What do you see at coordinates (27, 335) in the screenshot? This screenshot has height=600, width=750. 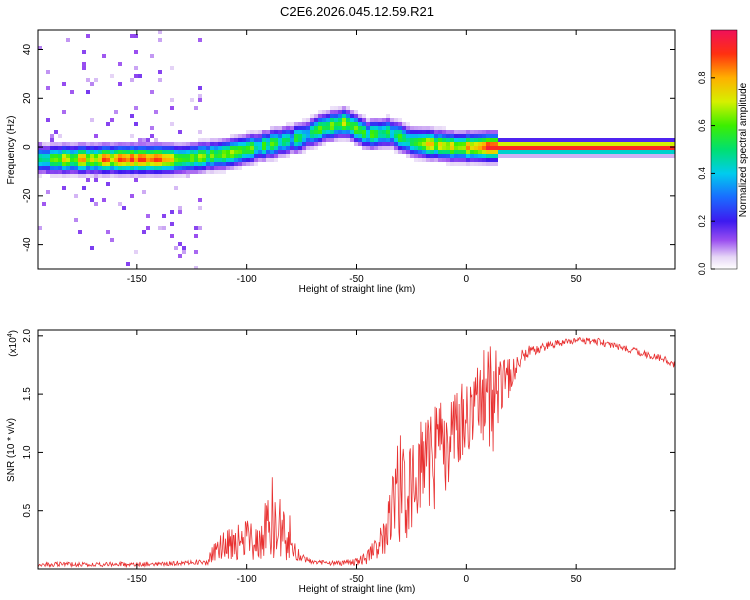 I see `y-tick-label: 2.0` at bounding box center [27, 335].